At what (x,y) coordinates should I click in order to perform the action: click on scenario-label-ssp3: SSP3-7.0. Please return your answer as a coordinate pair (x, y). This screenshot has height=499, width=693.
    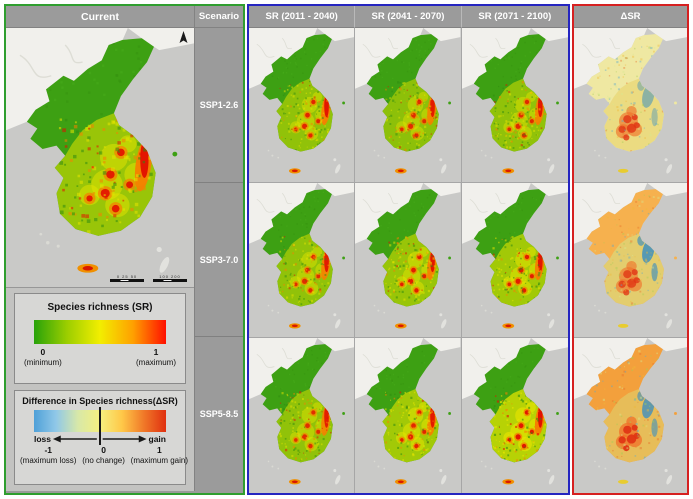
    Looking at the image, I should click on (219, 260).